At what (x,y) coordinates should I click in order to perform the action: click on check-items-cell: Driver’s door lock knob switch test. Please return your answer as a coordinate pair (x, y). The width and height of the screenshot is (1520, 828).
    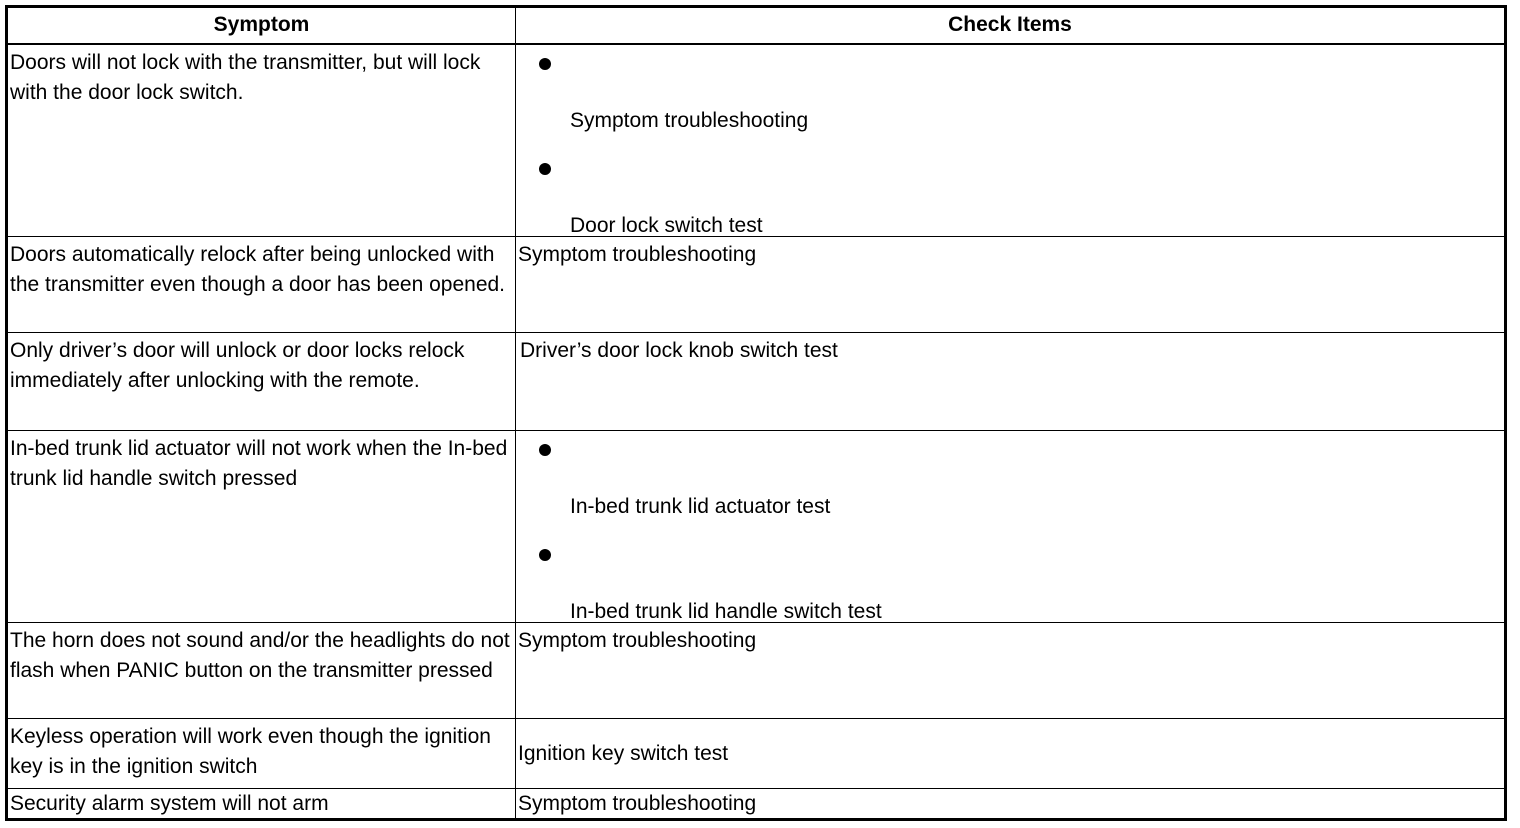
    Looking at the image, I should click on (679, 350).